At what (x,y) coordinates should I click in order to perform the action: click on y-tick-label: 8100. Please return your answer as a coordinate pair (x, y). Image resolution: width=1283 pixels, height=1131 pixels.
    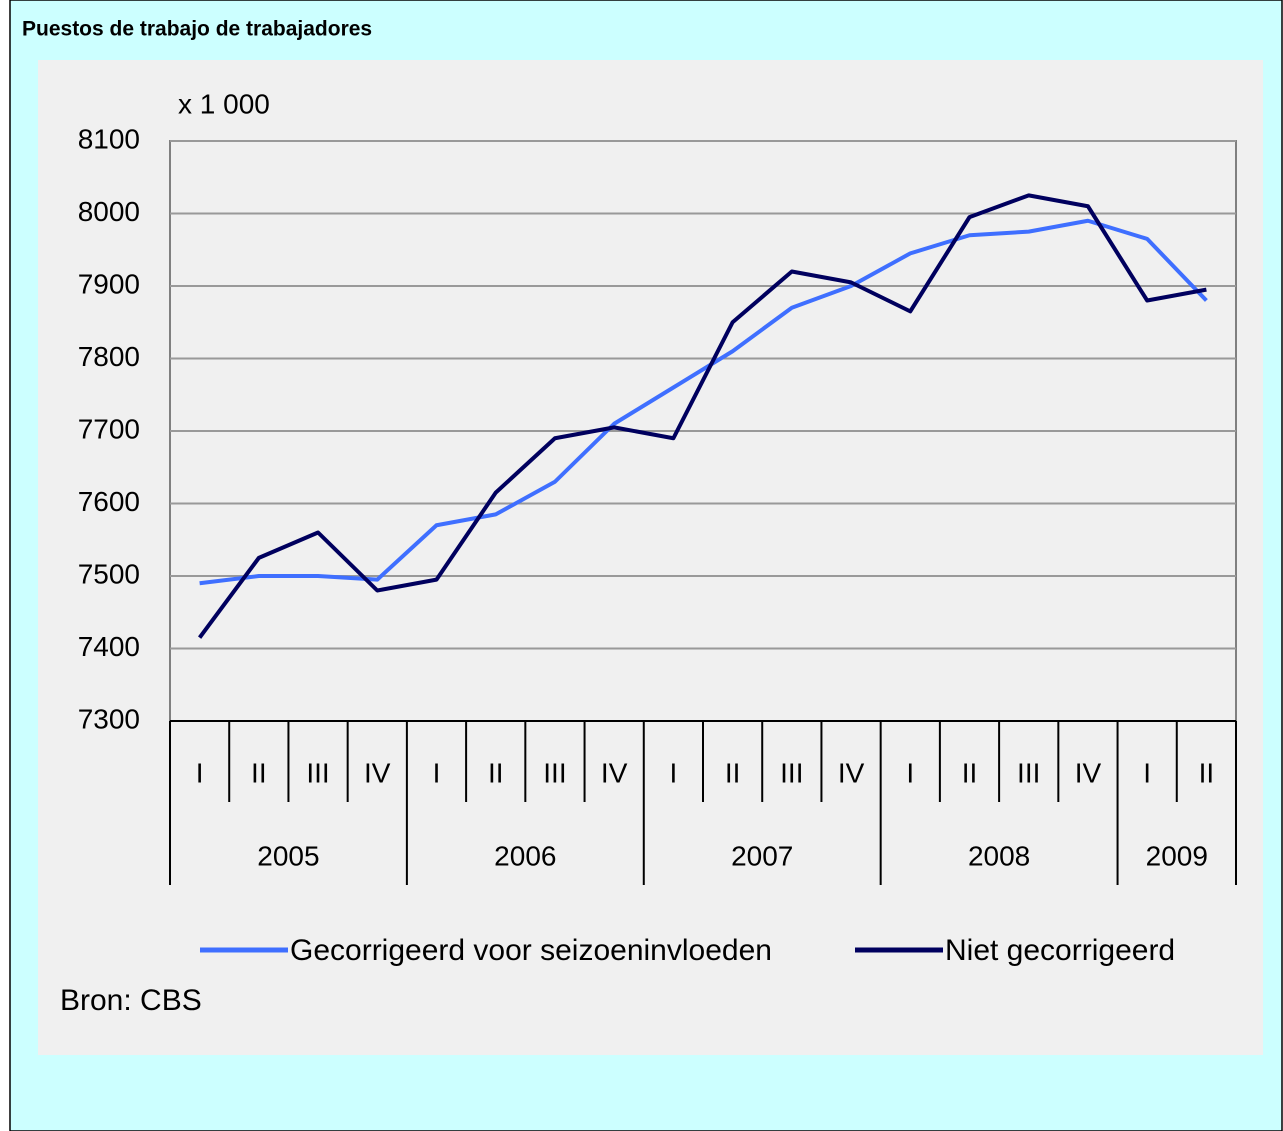
    Looking at the image, I should click on (109, 138).